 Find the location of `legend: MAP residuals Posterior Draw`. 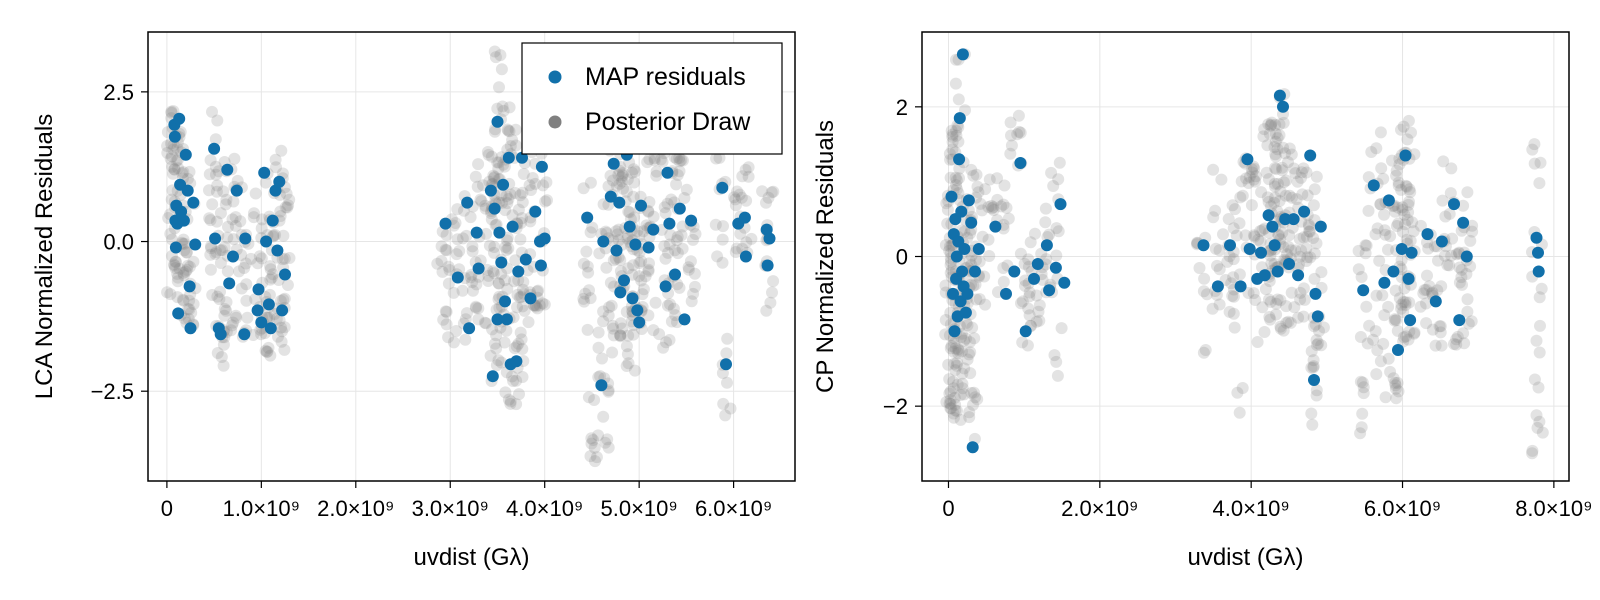

legend: MAP residuals Posterior Draw is located at coordinates (652, 98).